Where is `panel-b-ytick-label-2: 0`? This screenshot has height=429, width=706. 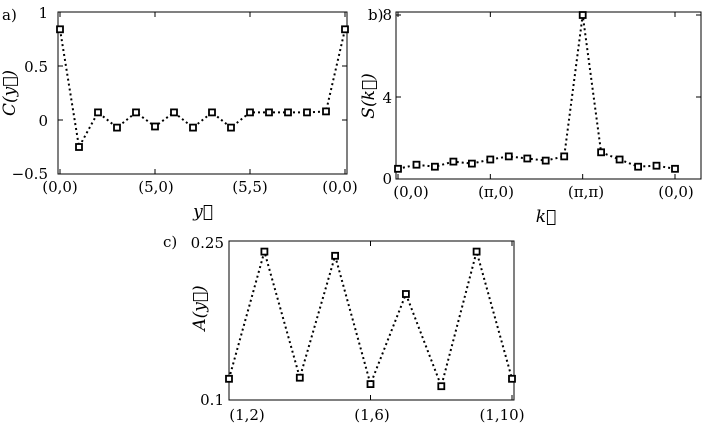
panel-b-ytick-label-2: 0 is located at coordinates (387, 179).